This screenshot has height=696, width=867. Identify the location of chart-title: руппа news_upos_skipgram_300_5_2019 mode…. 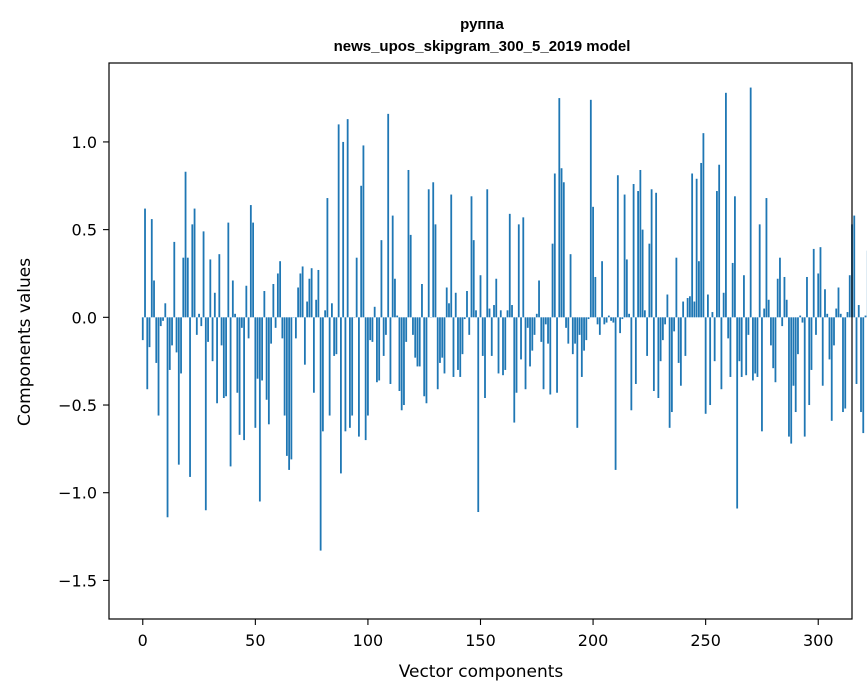
(482, 35).